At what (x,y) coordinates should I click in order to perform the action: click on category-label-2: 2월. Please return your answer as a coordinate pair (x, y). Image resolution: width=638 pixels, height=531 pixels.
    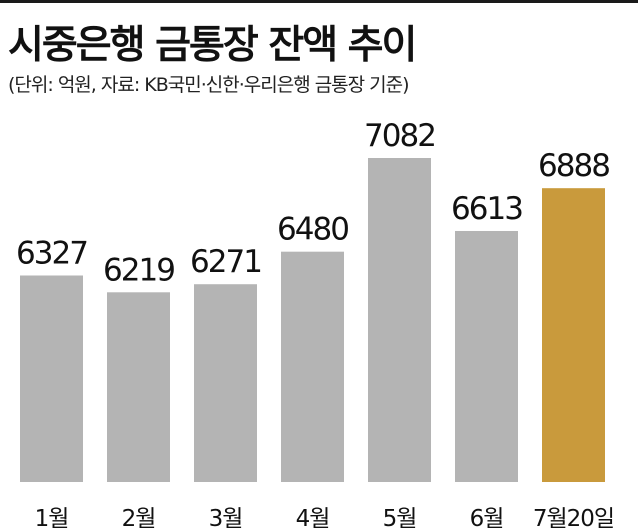
    Looking at the image, I should click on (139, 518).